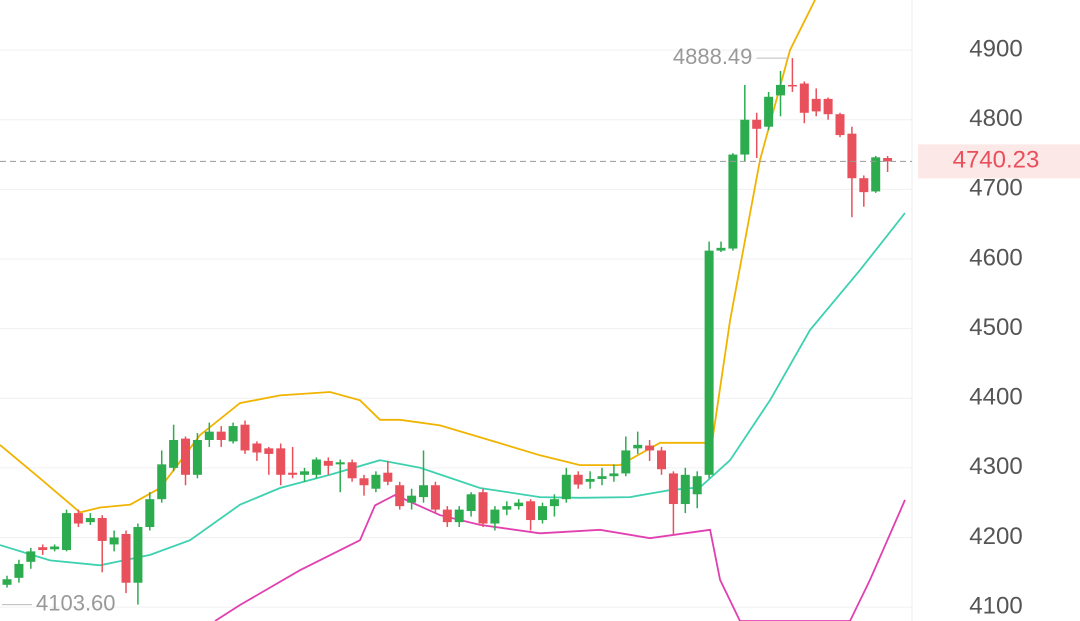 This screenshot has width=1080, height=621. I want to click on last-price-label: 4740.23, so click(996, 160).